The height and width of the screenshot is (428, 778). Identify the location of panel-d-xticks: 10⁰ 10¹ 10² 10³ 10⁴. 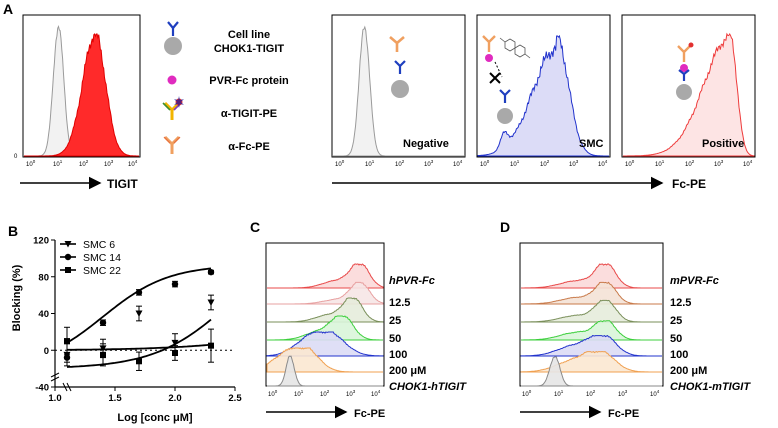
(591, 393).